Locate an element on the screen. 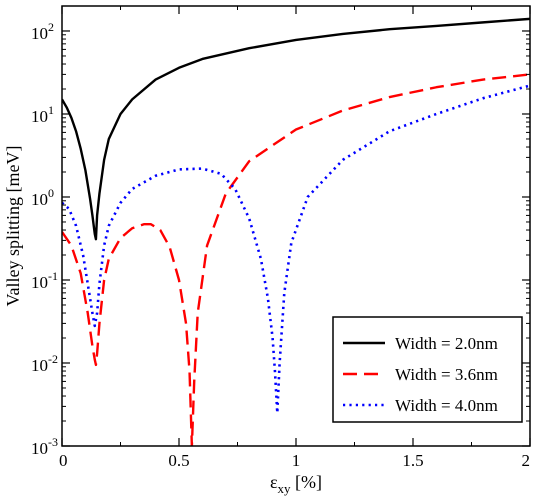  legend-label-1: Width = 2.0nm is located at coordinates (446, 343).